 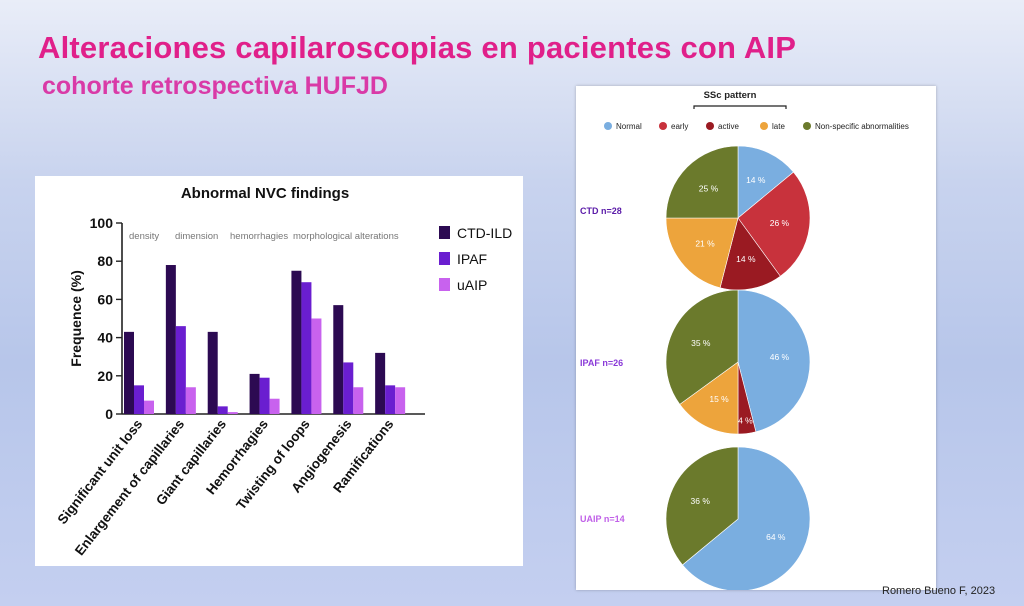 What do you see at coordinates (601, 211) in the screenshot?
I see `pie-group-label: CTD n=28` at bounding box center [601, 211].